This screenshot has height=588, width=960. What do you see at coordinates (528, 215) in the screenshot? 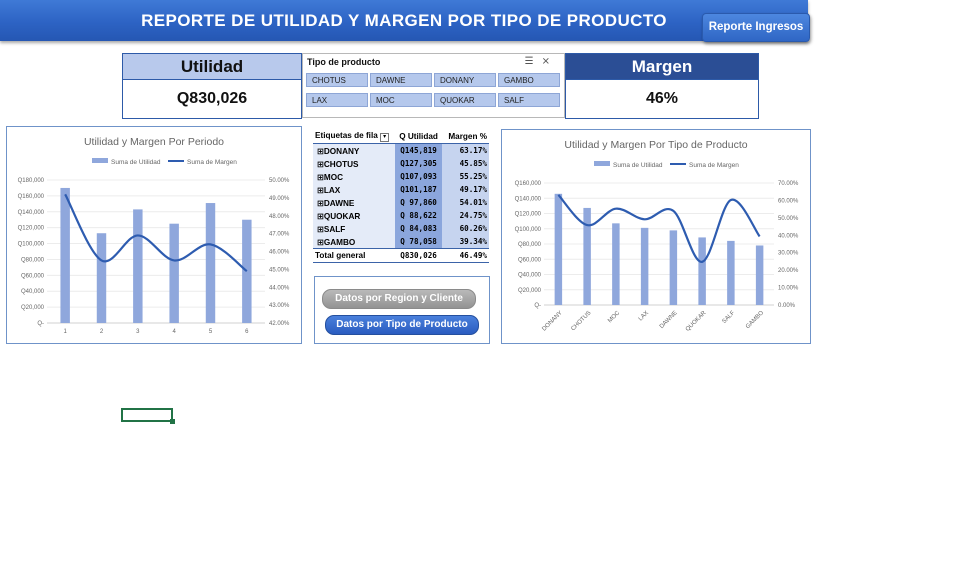
I see `y-left-tick-label: Q120,000` at bounding box center [528, 215].